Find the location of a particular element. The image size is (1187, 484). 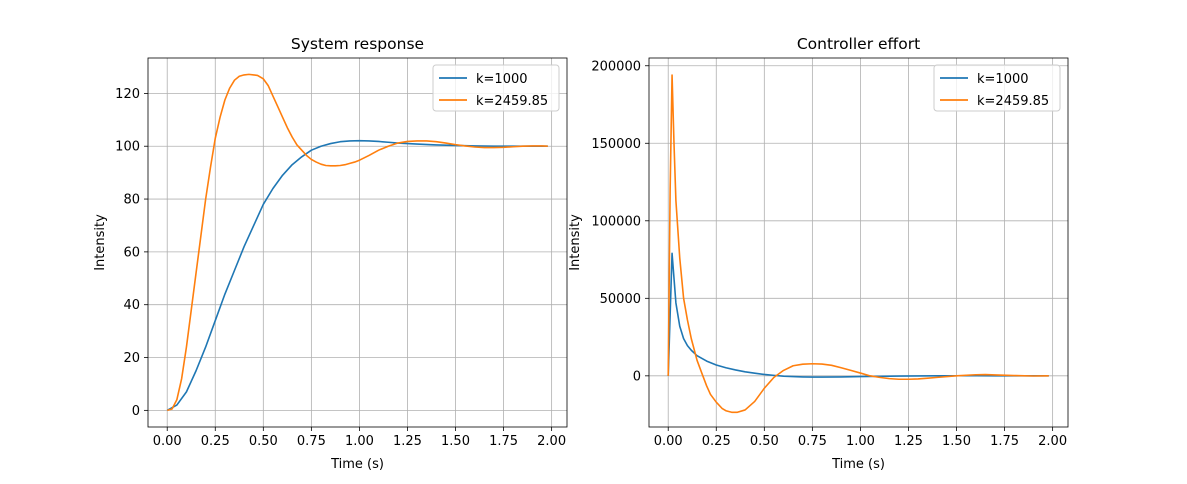

y-tick-label: 150000 is located at coordinates (616, 144).